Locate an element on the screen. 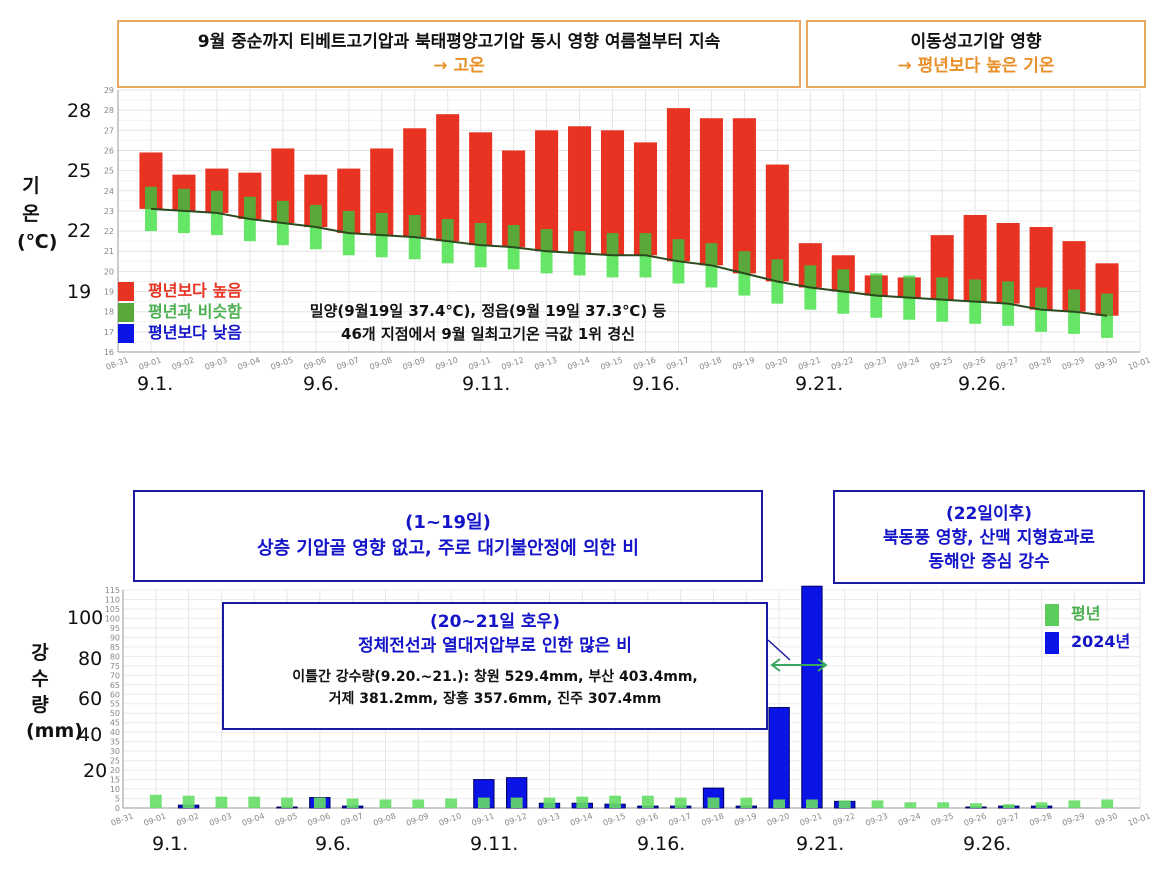 The height and width of the screenshot is (870, 1176). y-tick-label: 75 is located at coordinates (115, 666).